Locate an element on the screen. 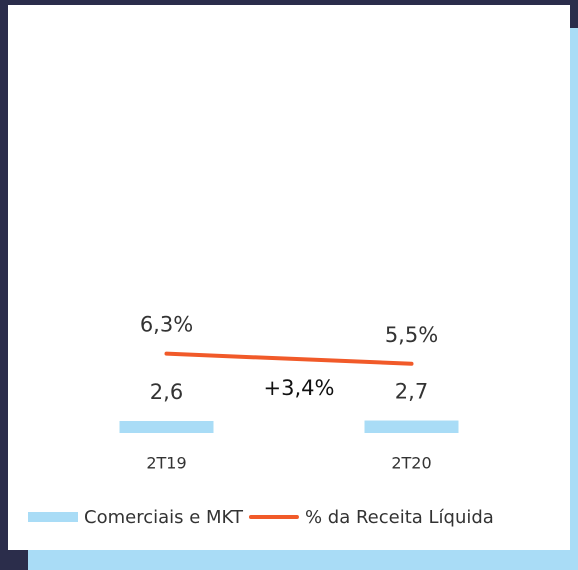  value-label: 2,7 is located at coordinates (411, 392).